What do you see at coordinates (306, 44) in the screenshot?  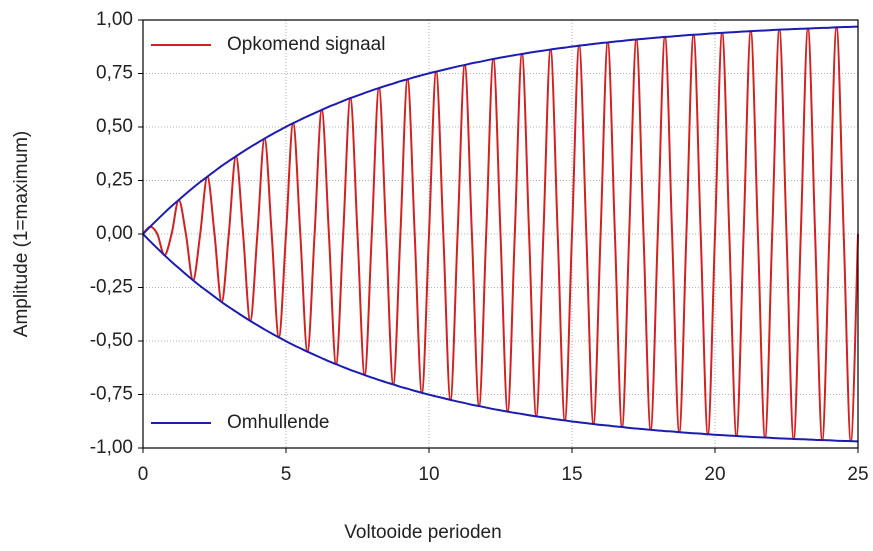 I see `legend-label: Opkomend signaal` at bounding box center [306, 44].